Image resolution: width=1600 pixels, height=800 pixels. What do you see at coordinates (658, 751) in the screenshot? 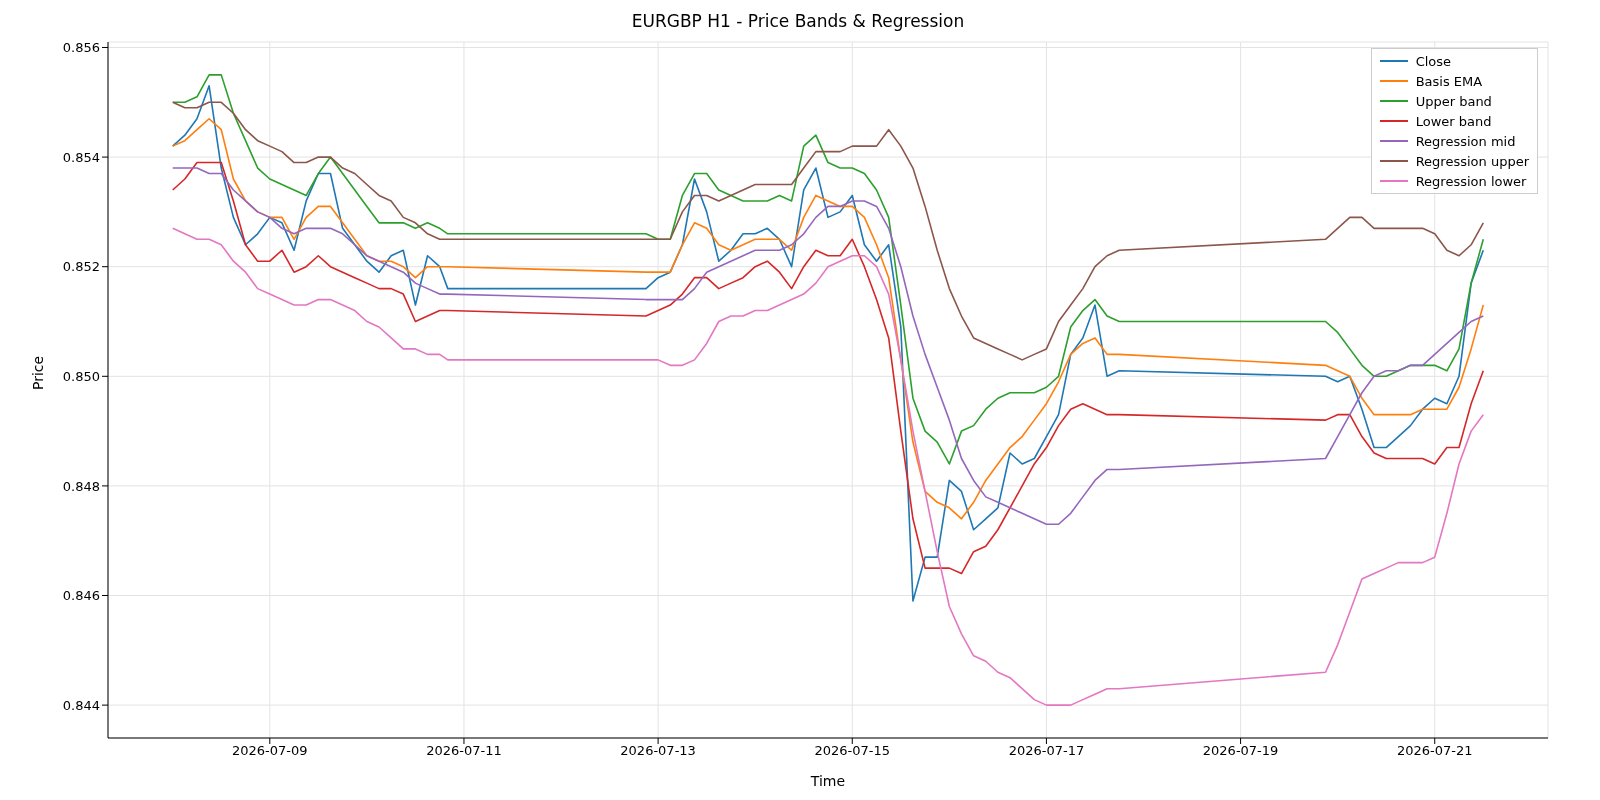
I see `x-tick-label: 2026-07-13` at bounding box center [658, 751].